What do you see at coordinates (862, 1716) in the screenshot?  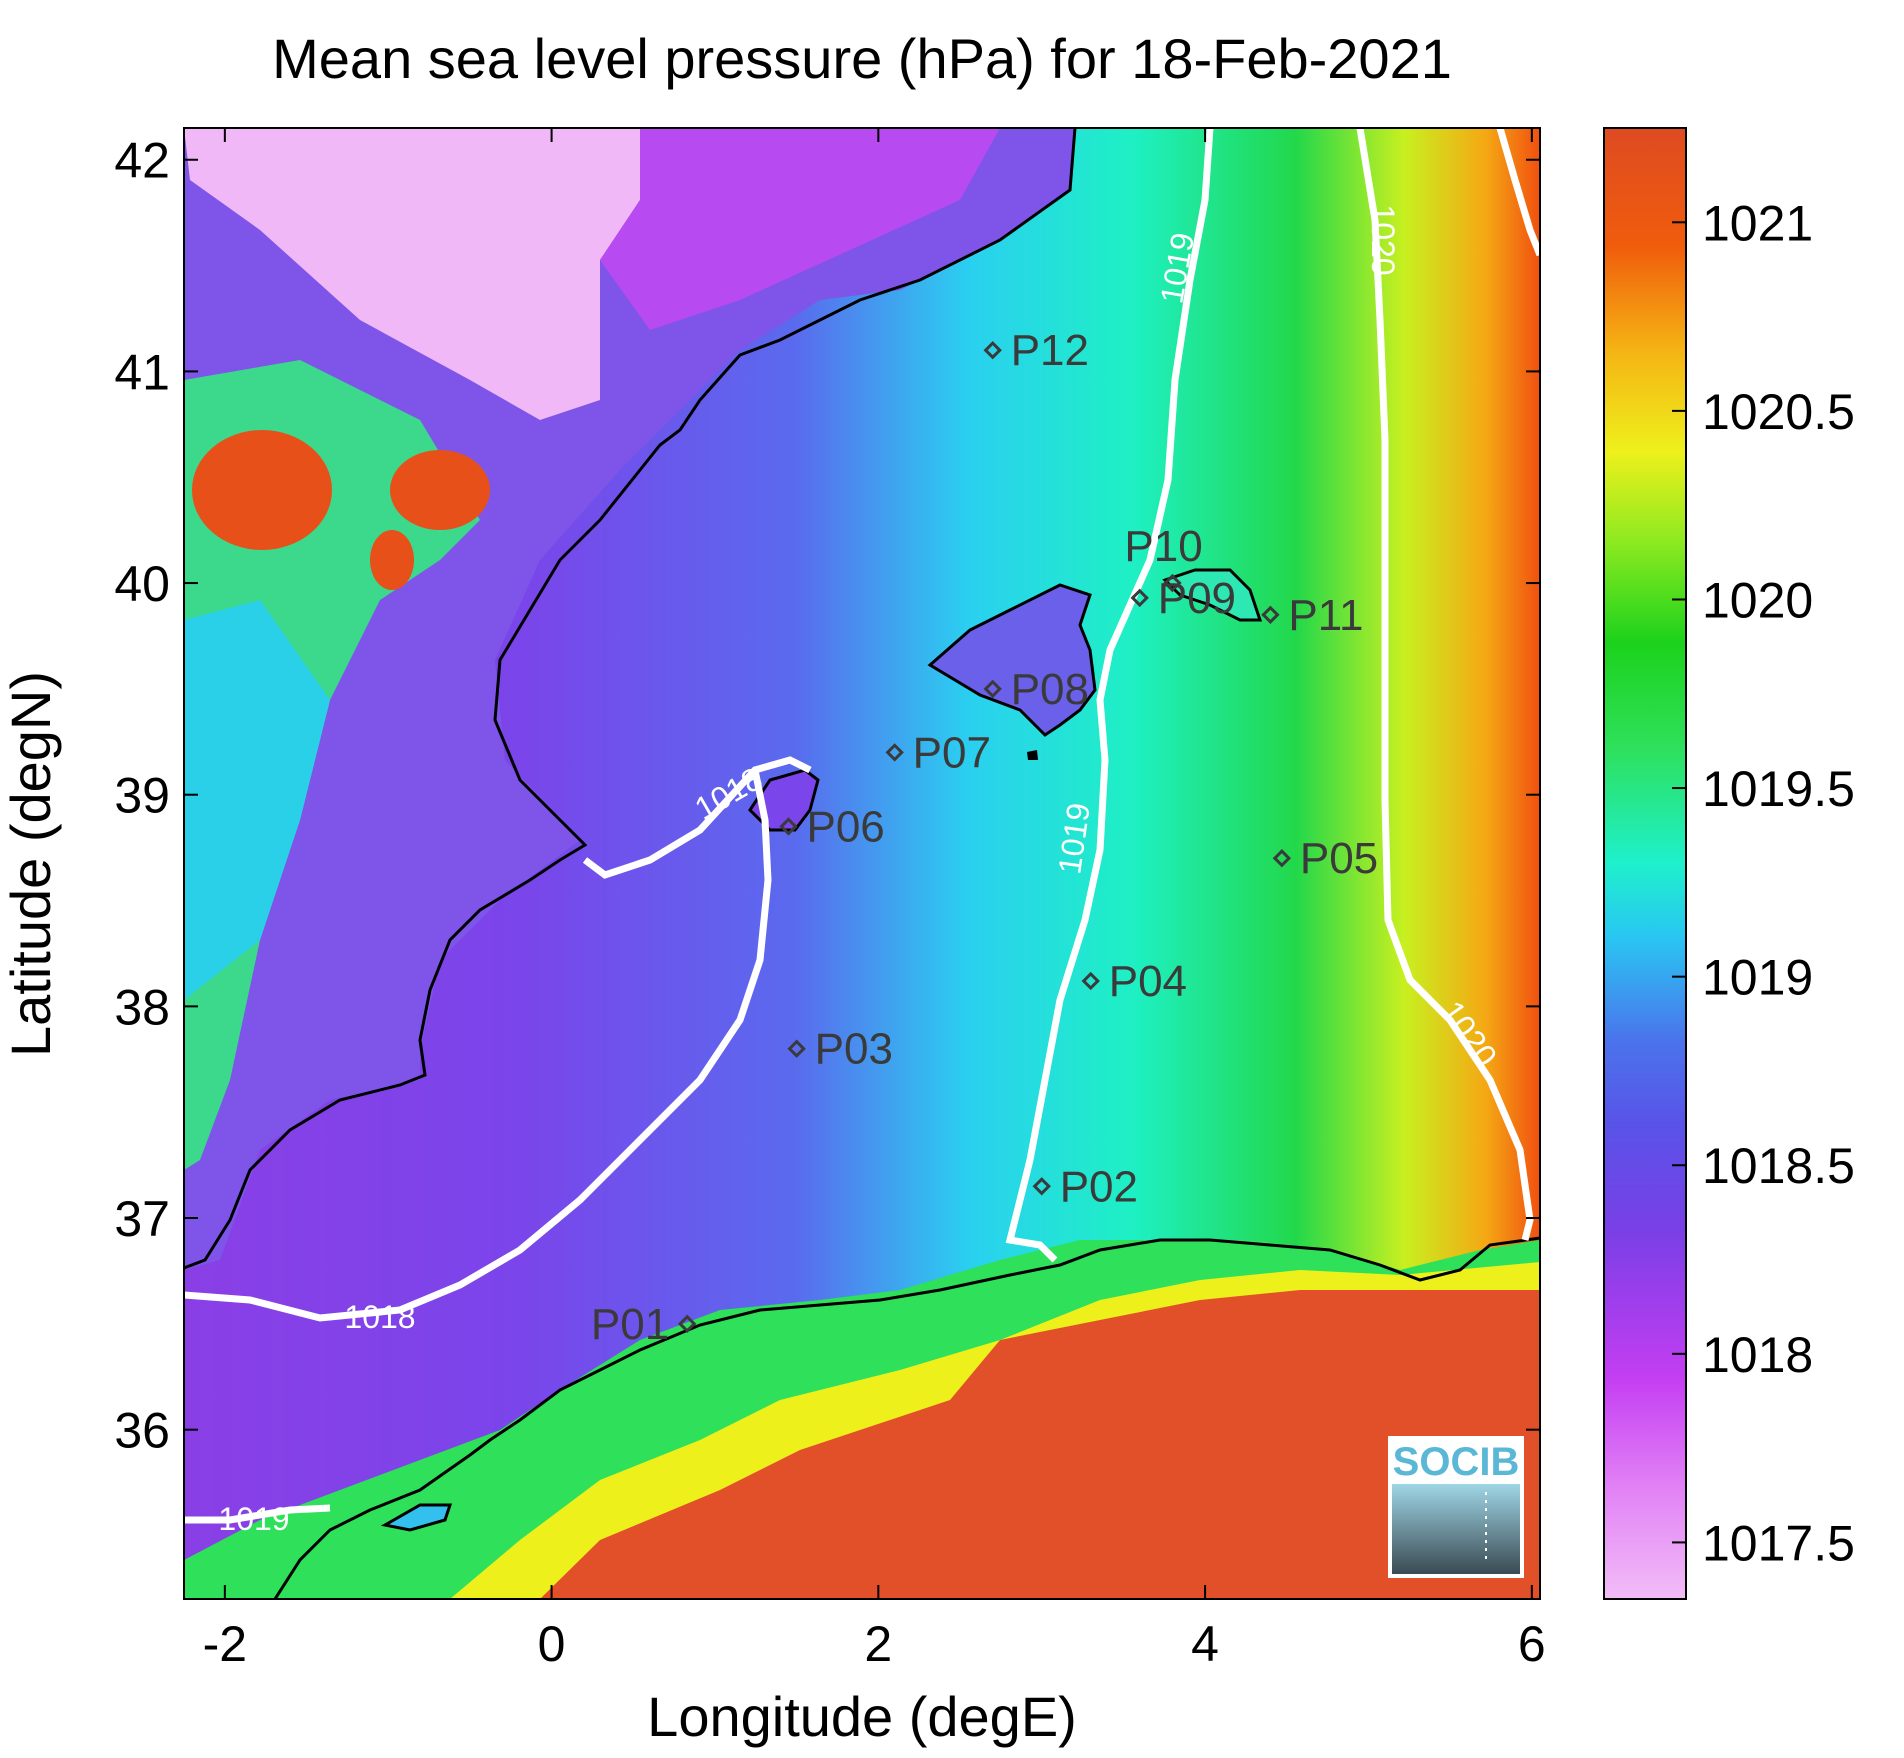 I see `x-axis-title: Longitude (degE)` at bounding box center [862, 1716].